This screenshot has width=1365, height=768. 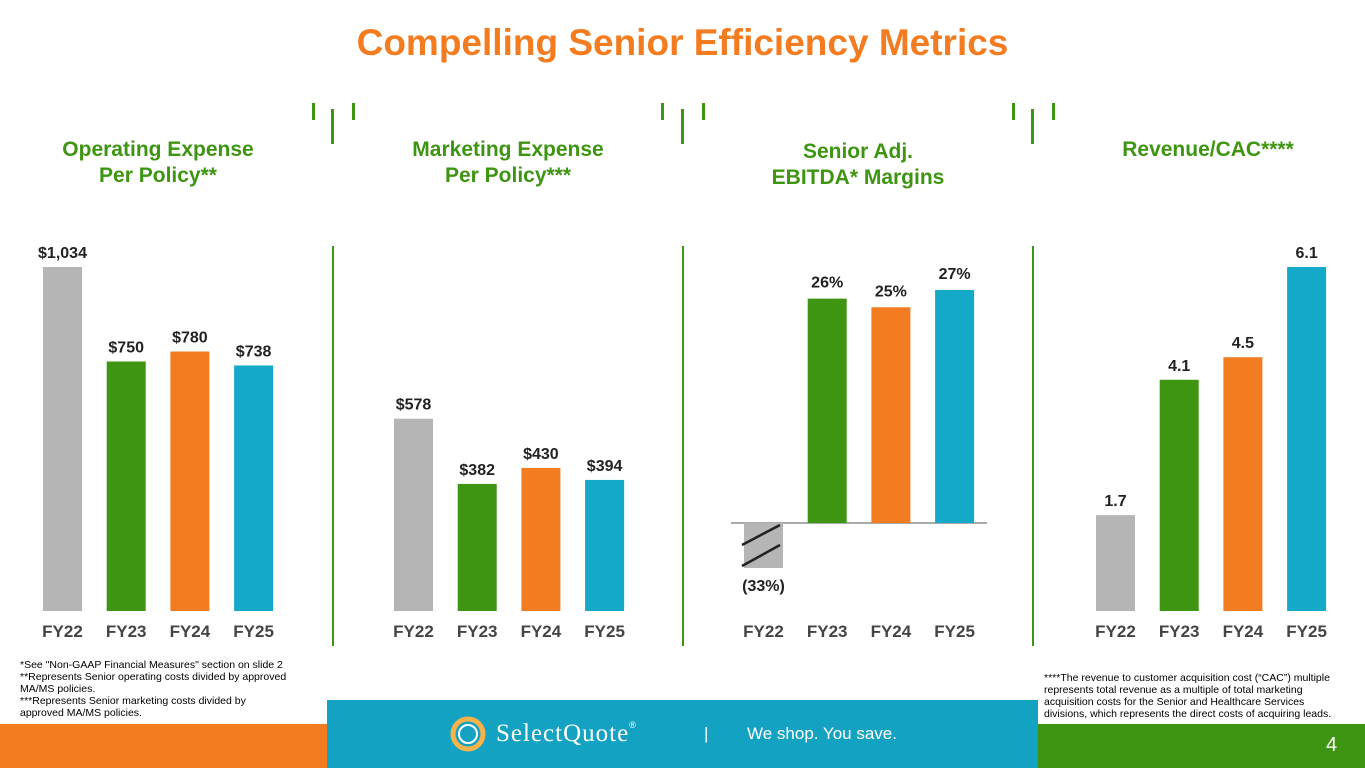 What do you see at coordinates (891, 291) in the screenshot?
I see `data-label: 25%` at bounding box center [891, 291].